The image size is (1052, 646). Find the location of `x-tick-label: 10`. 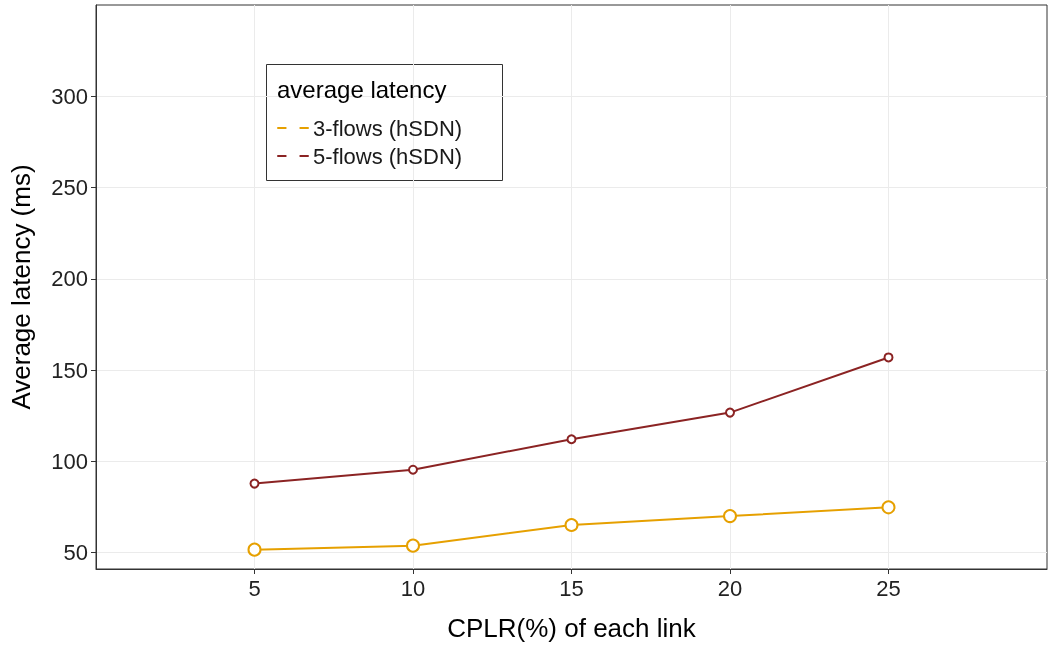

x-tick-label: 10 is located at coordinates (413, 588).